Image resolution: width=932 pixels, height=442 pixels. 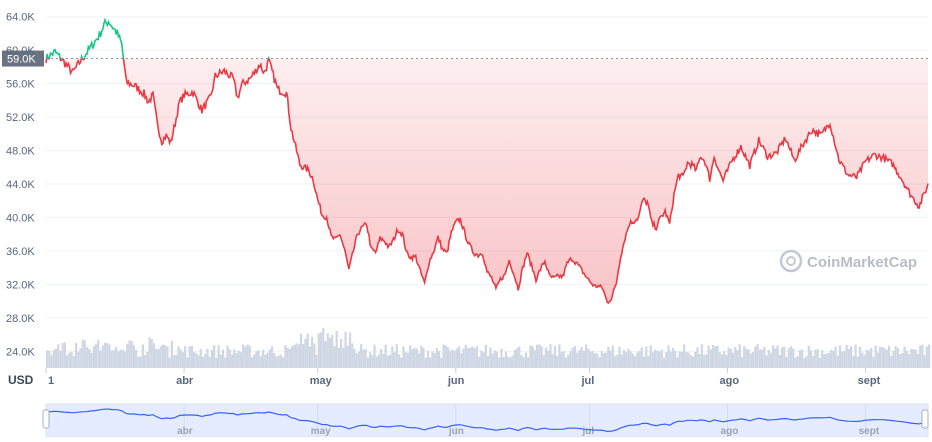 I want to click on current-price-label: 59.0K, so click(x=21, y=60).